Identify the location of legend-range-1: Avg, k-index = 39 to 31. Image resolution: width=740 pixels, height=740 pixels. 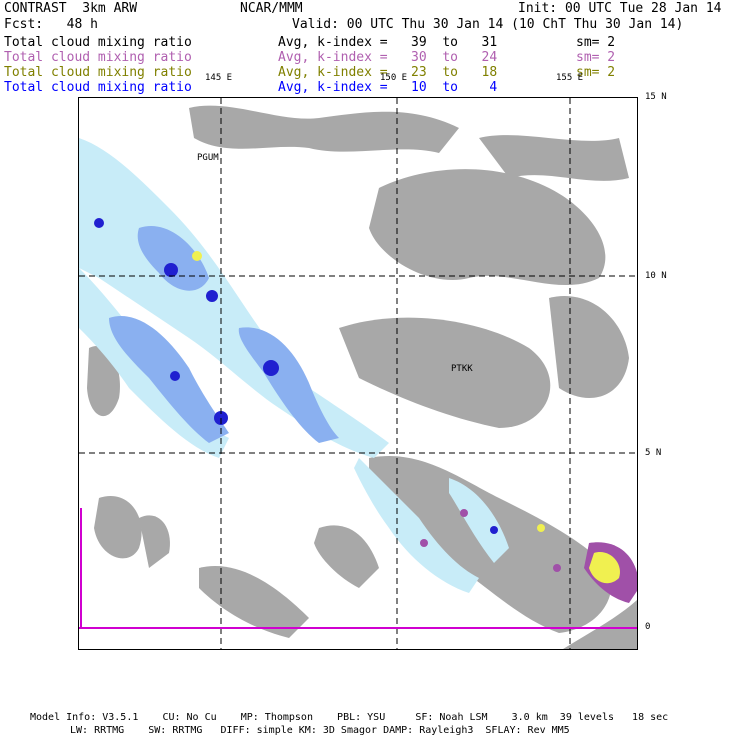
(388, 42).